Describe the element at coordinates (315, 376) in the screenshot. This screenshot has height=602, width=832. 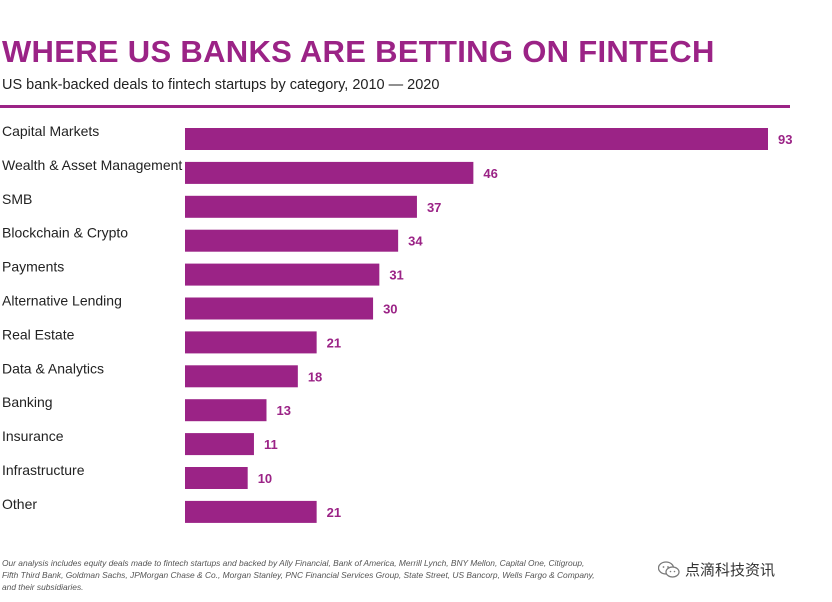
I see `value-label: 18` at that location.